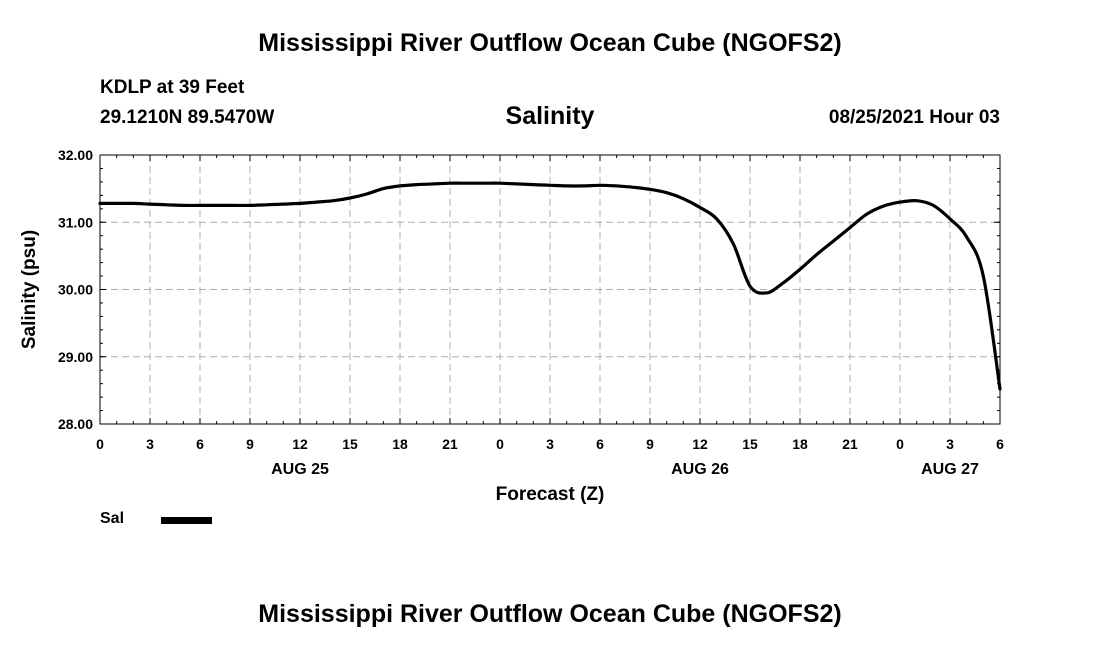  Describe the element at coordinates (187, 117) in the screenshot. I see `station-coordinates: 29.1210N 89.5470W` at that location.